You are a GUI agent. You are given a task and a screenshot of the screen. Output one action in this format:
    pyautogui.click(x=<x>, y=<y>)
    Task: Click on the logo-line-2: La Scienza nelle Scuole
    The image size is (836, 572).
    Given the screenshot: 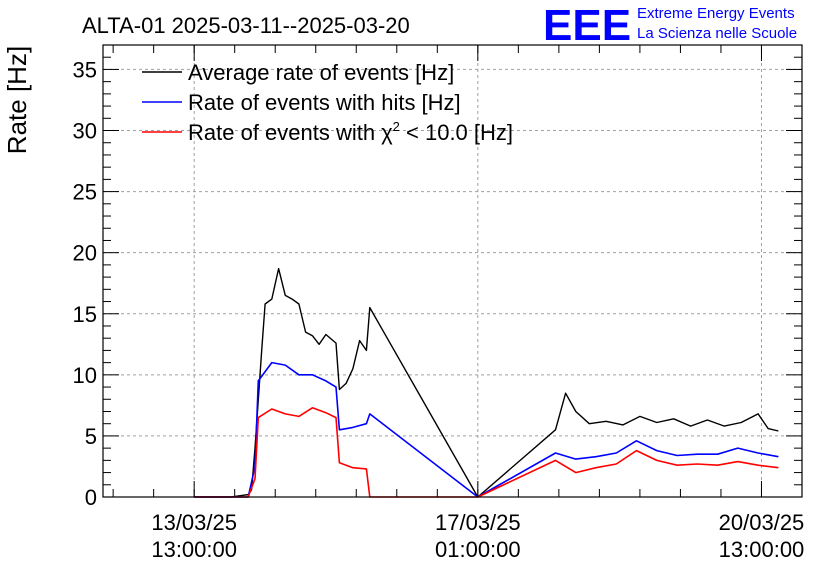 What is the action you would take?
    pyautogui.click(x=717, y=33)
    